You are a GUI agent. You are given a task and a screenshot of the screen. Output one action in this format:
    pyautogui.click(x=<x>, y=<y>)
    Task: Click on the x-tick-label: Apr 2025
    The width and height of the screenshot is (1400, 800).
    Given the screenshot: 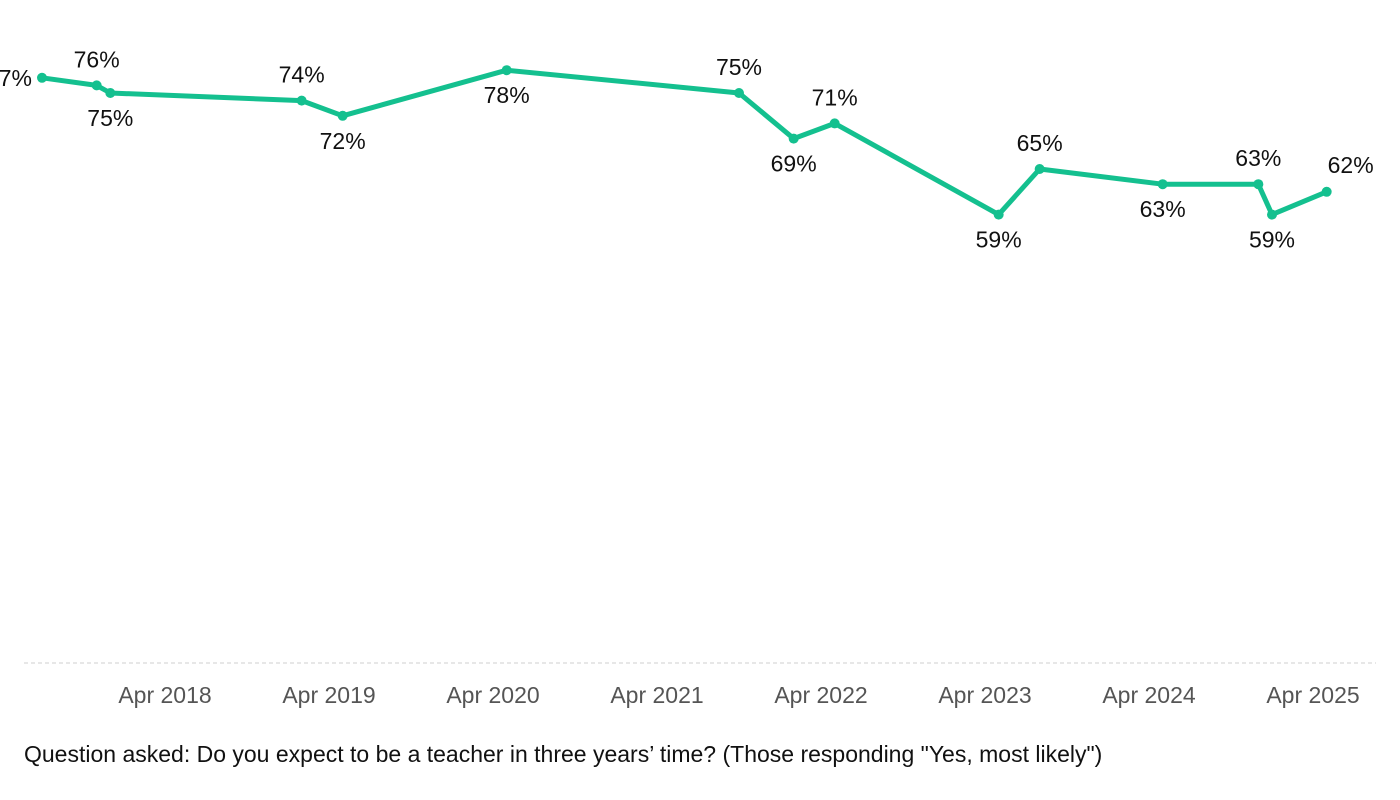 What is the action you would take?
    pyautogui.click(x=1312, y=695)
    